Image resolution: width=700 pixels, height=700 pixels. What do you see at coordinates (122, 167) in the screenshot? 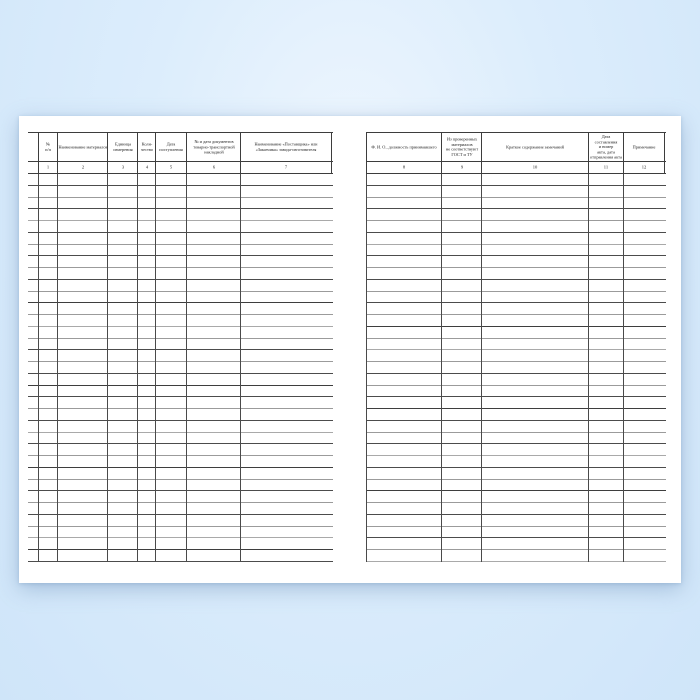
I see `column-number-cell: 3` at bounding box center [122, 167].